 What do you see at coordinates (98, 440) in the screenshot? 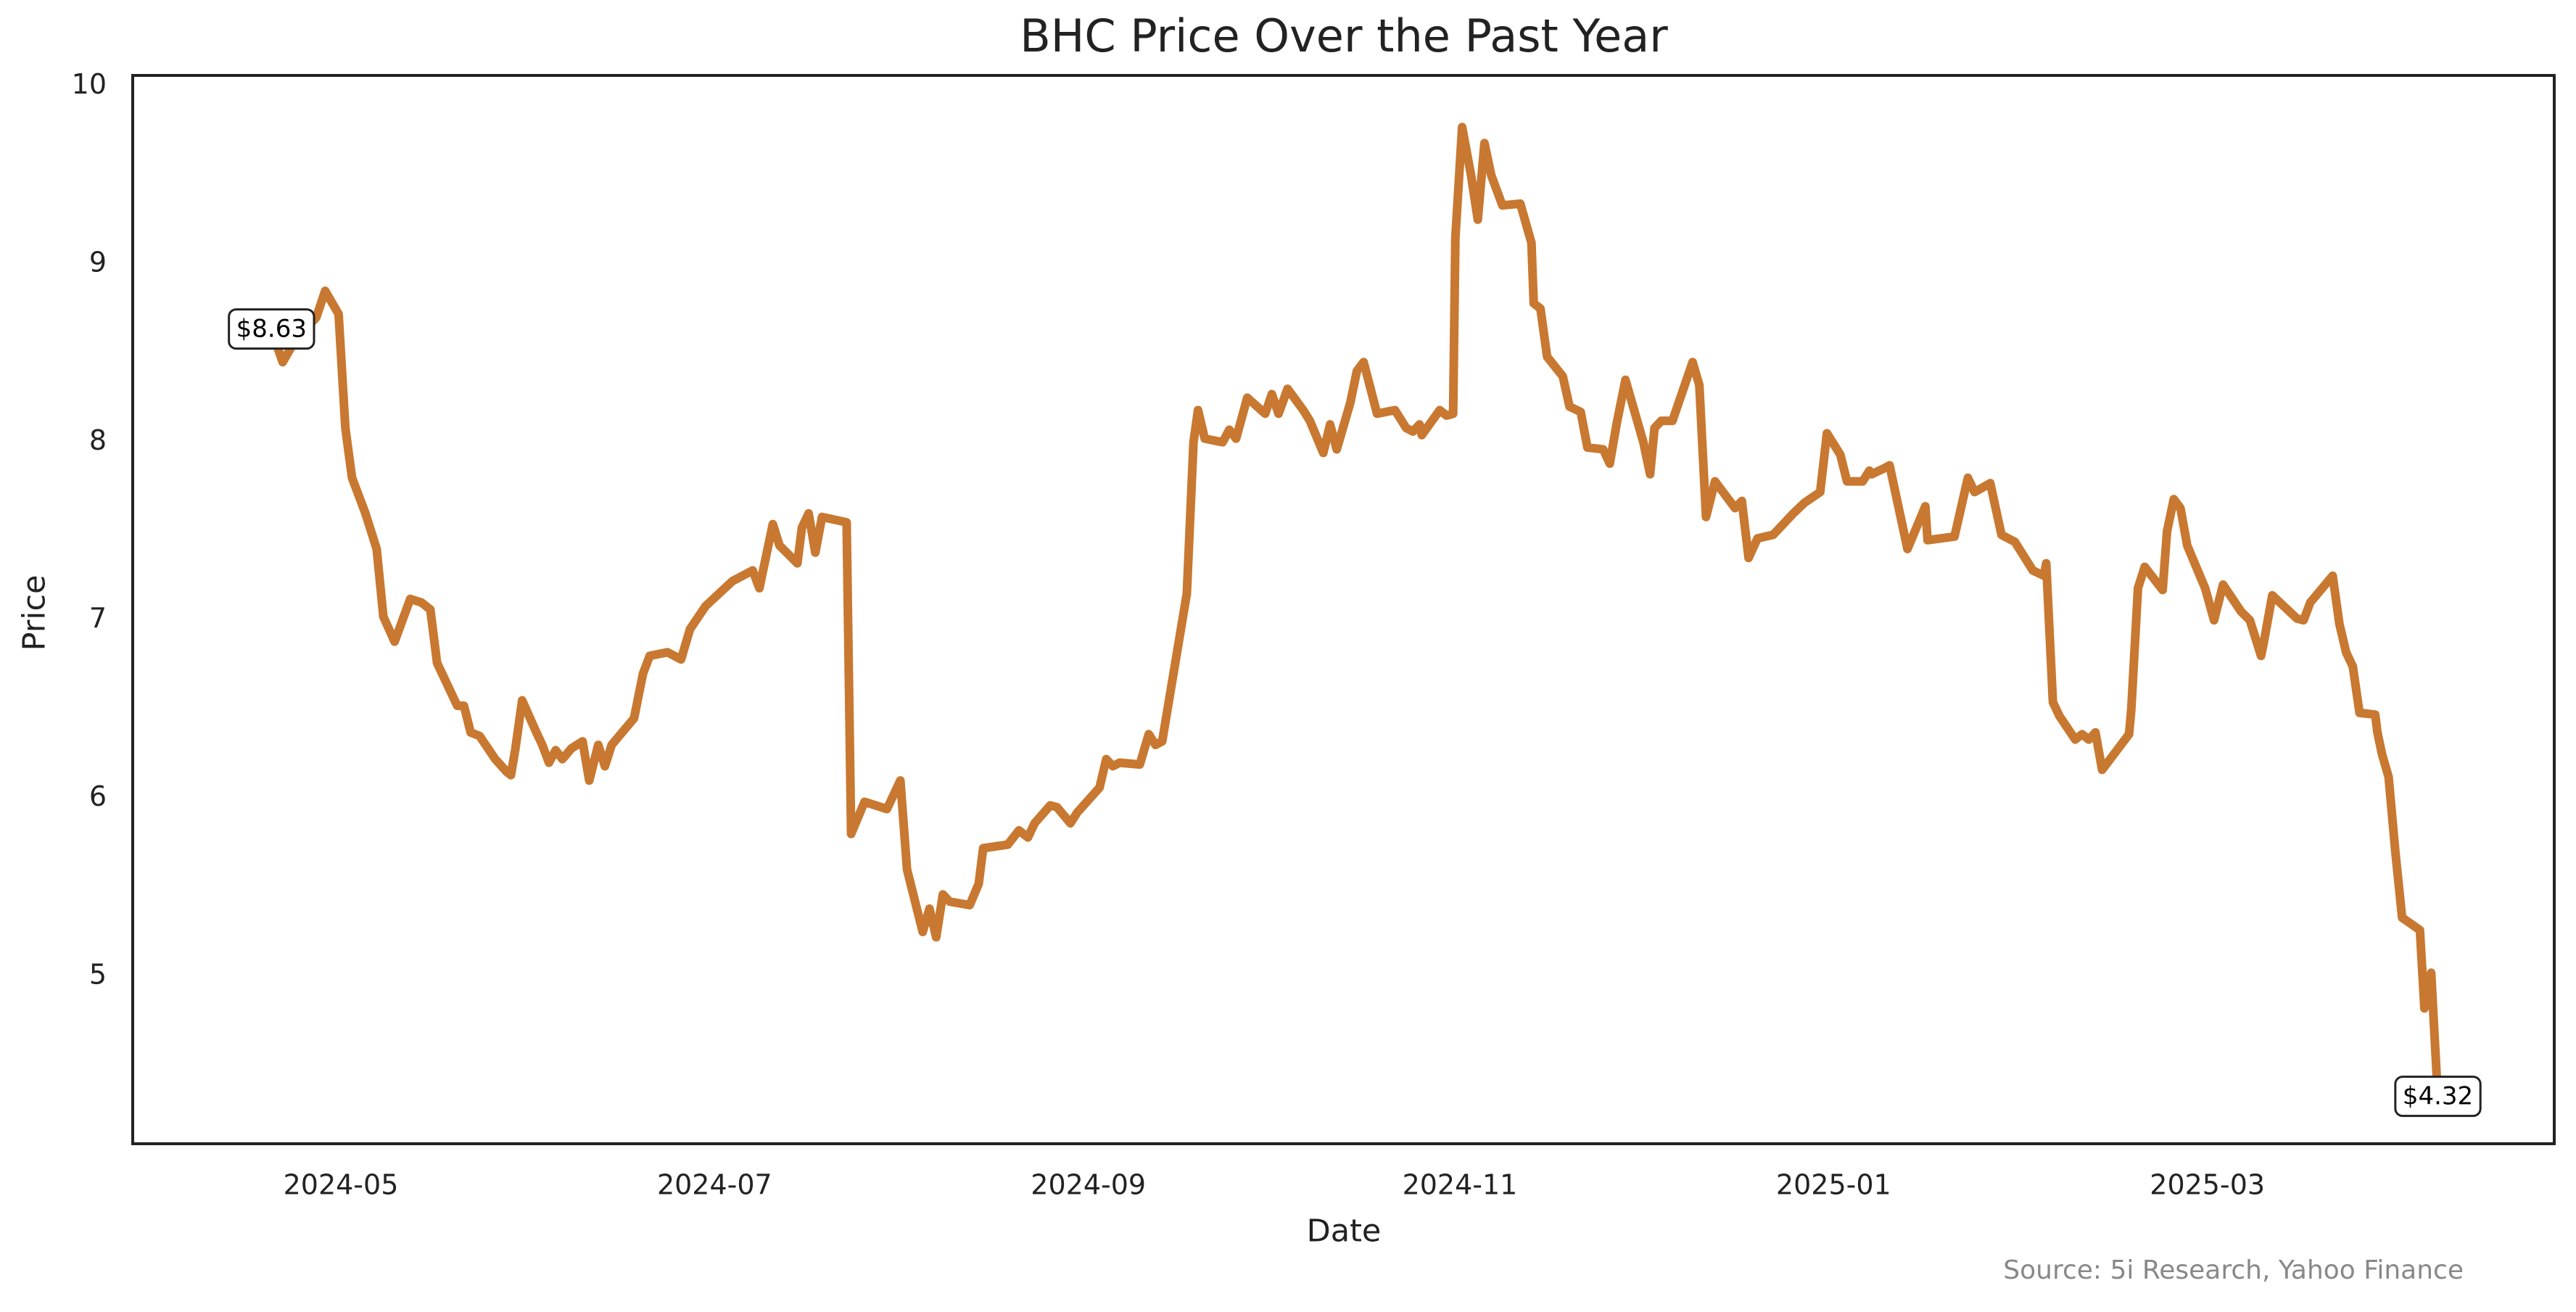
I see `y-tick-label: 8` at bounding box center [98, 440].